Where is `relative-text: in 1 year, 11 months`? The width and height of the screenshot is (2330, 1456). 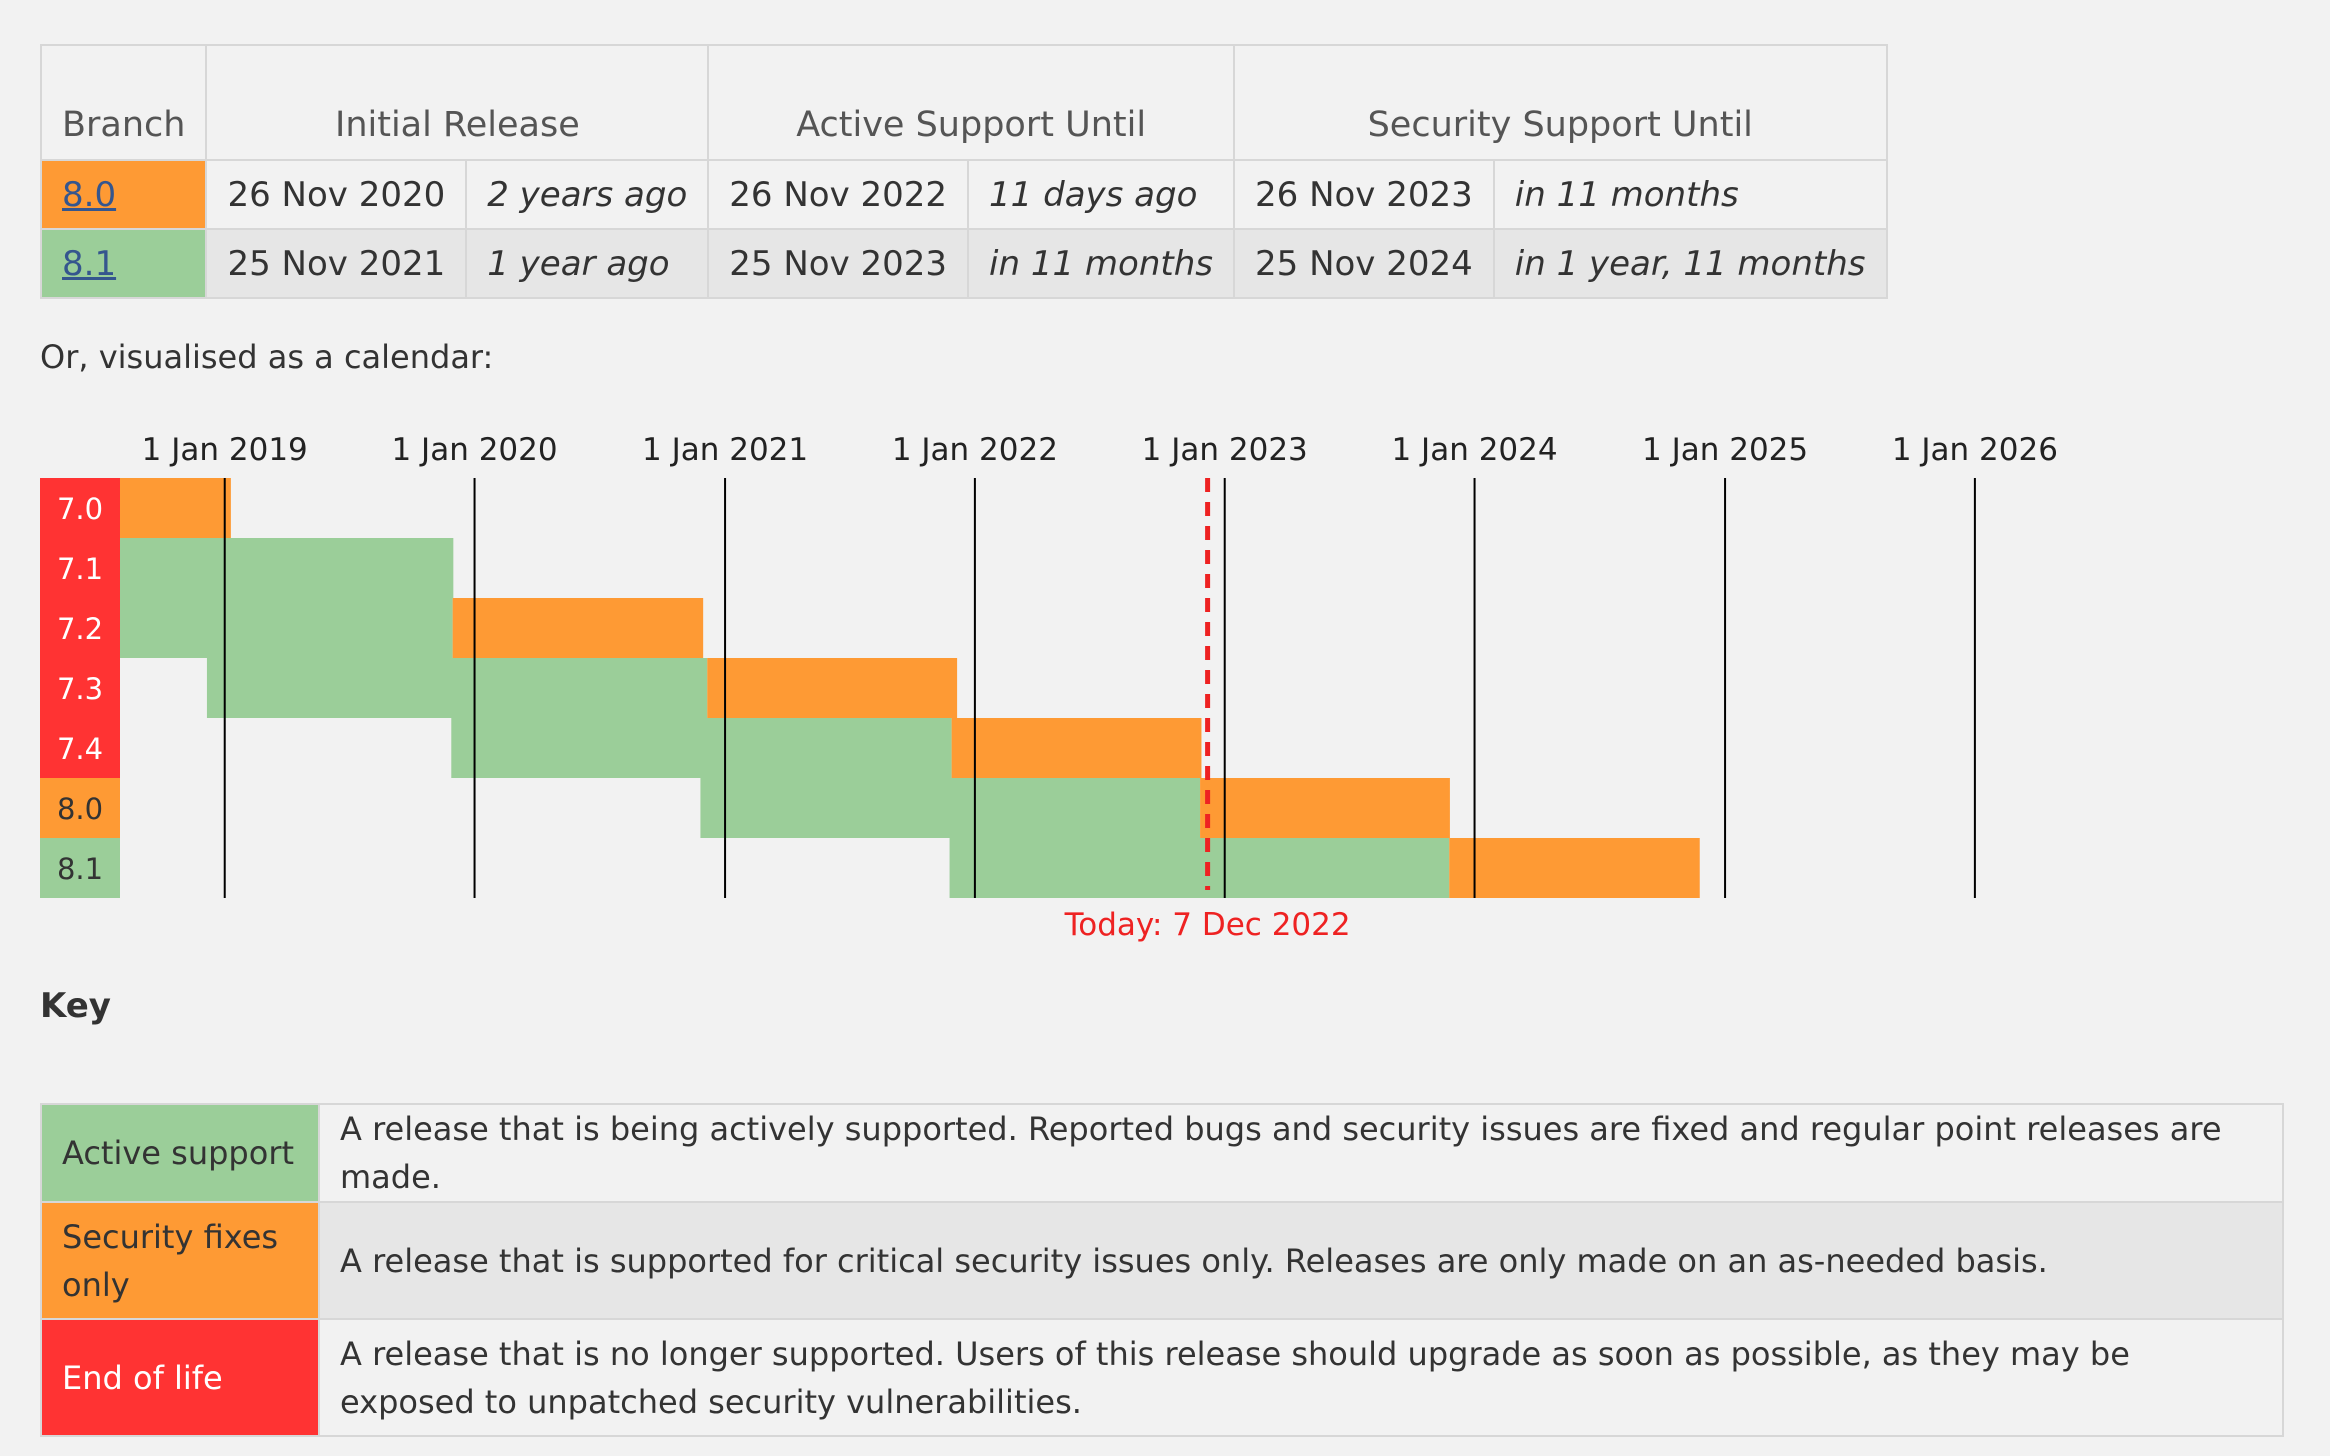 relative-text: in 1 year, 11 months is located at coordinates (1690, 263).